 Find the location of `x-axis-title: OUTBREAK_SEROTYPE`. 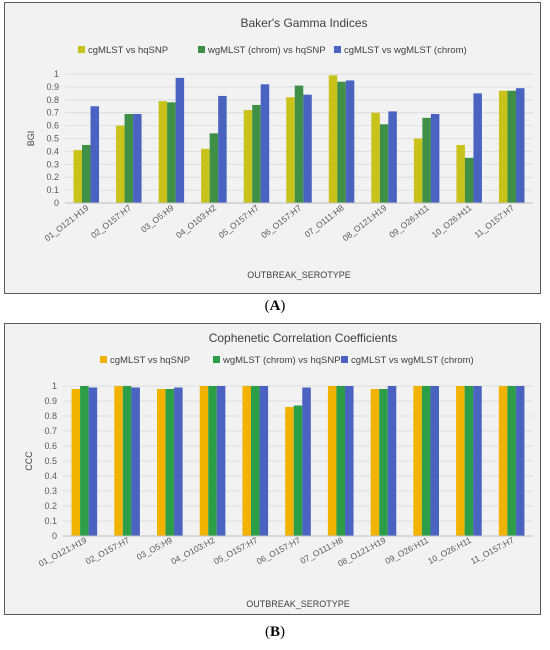

x-axis-title: OUTBREAK_SEROTYPE is located at coordinates (299, 275).